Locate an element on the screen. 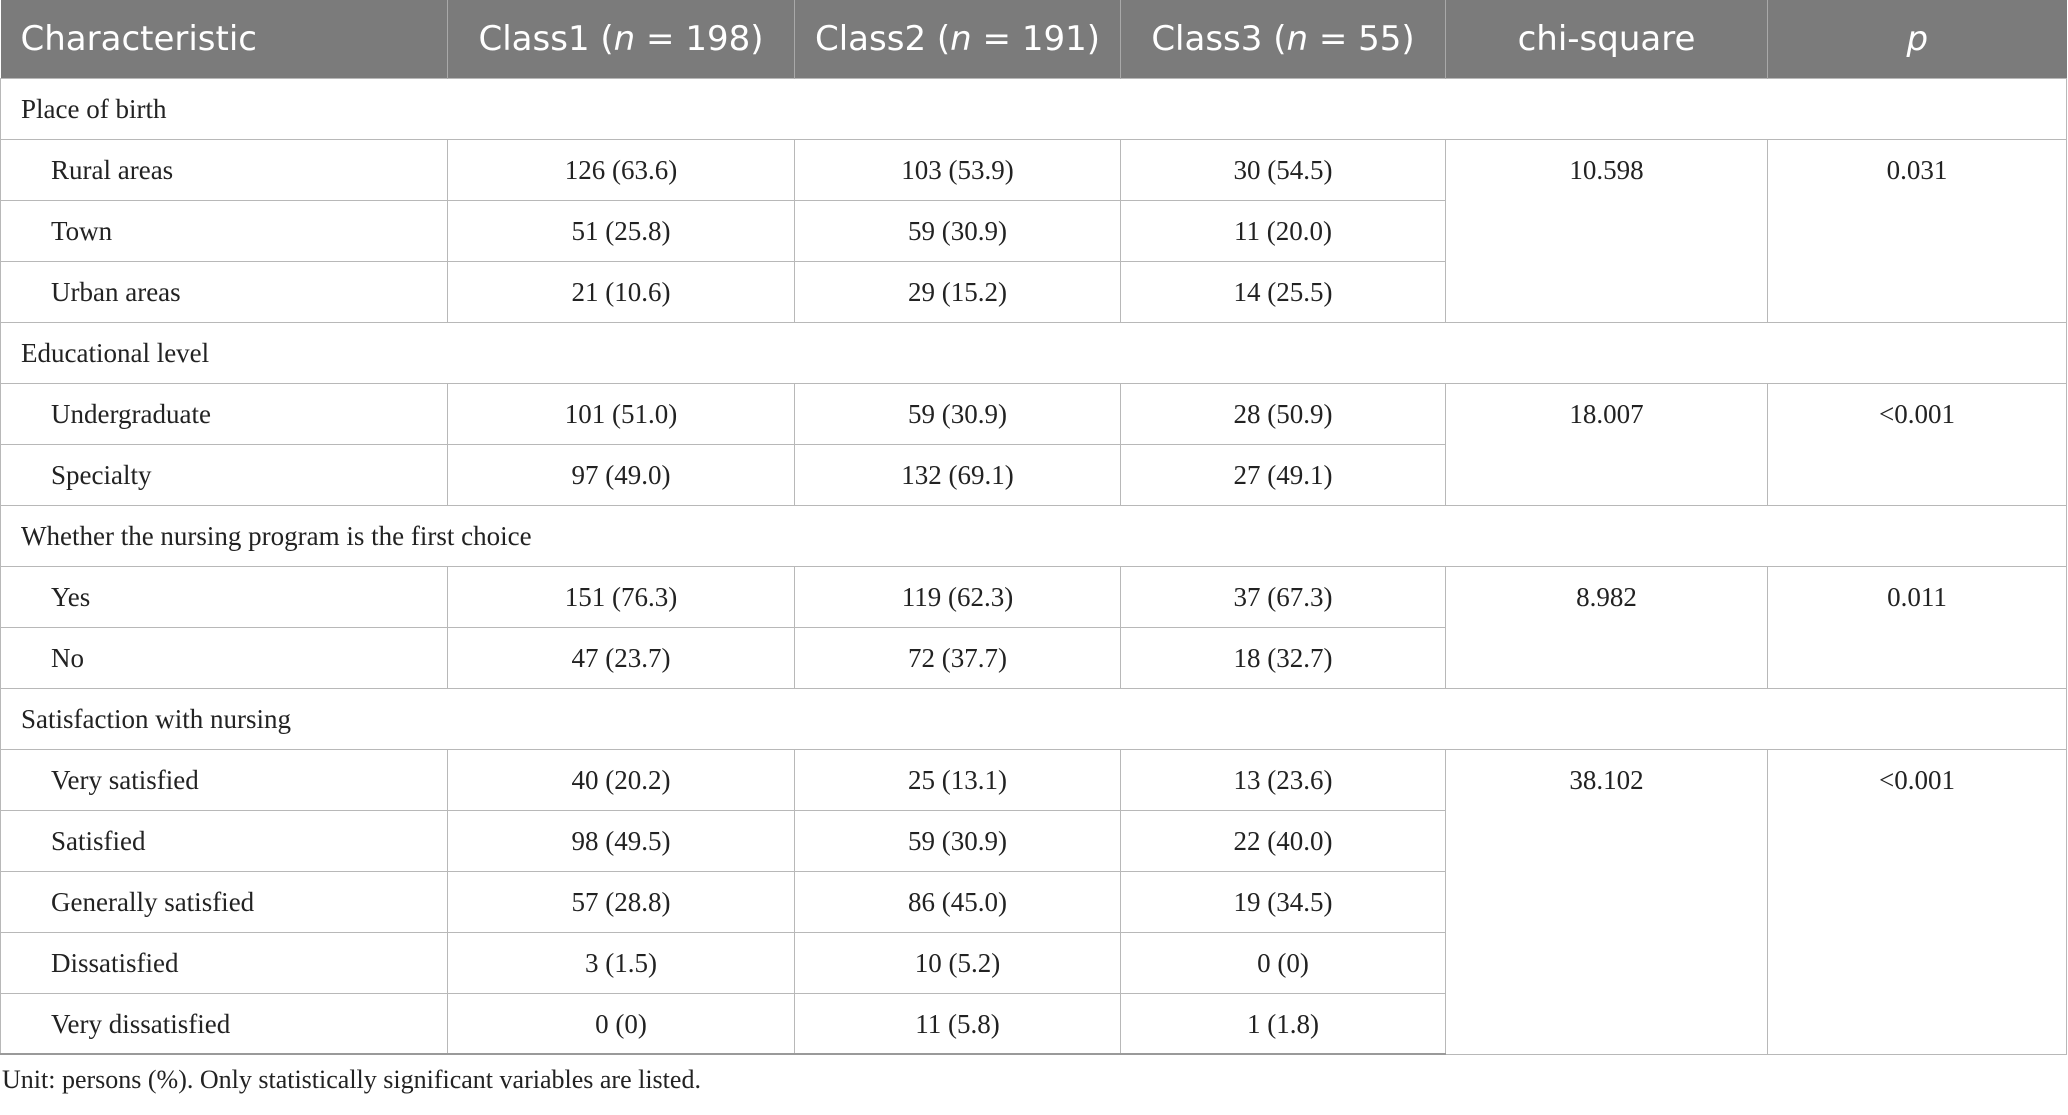  row-label: Generally satisfied is located at coordinates (224, 901).